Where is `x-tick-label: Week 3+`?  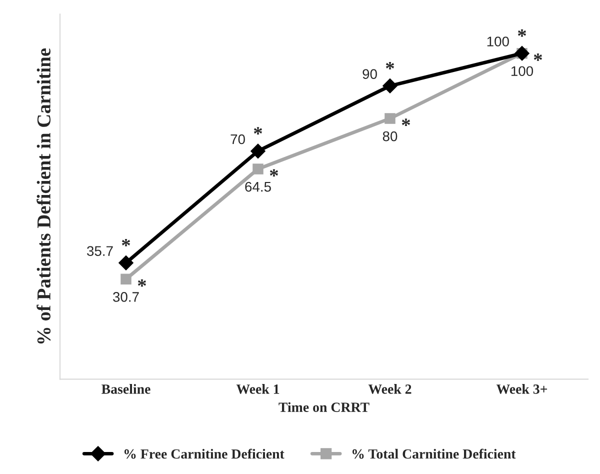
x-tick-label: Week 3+ is located at coordinates (522, 389).